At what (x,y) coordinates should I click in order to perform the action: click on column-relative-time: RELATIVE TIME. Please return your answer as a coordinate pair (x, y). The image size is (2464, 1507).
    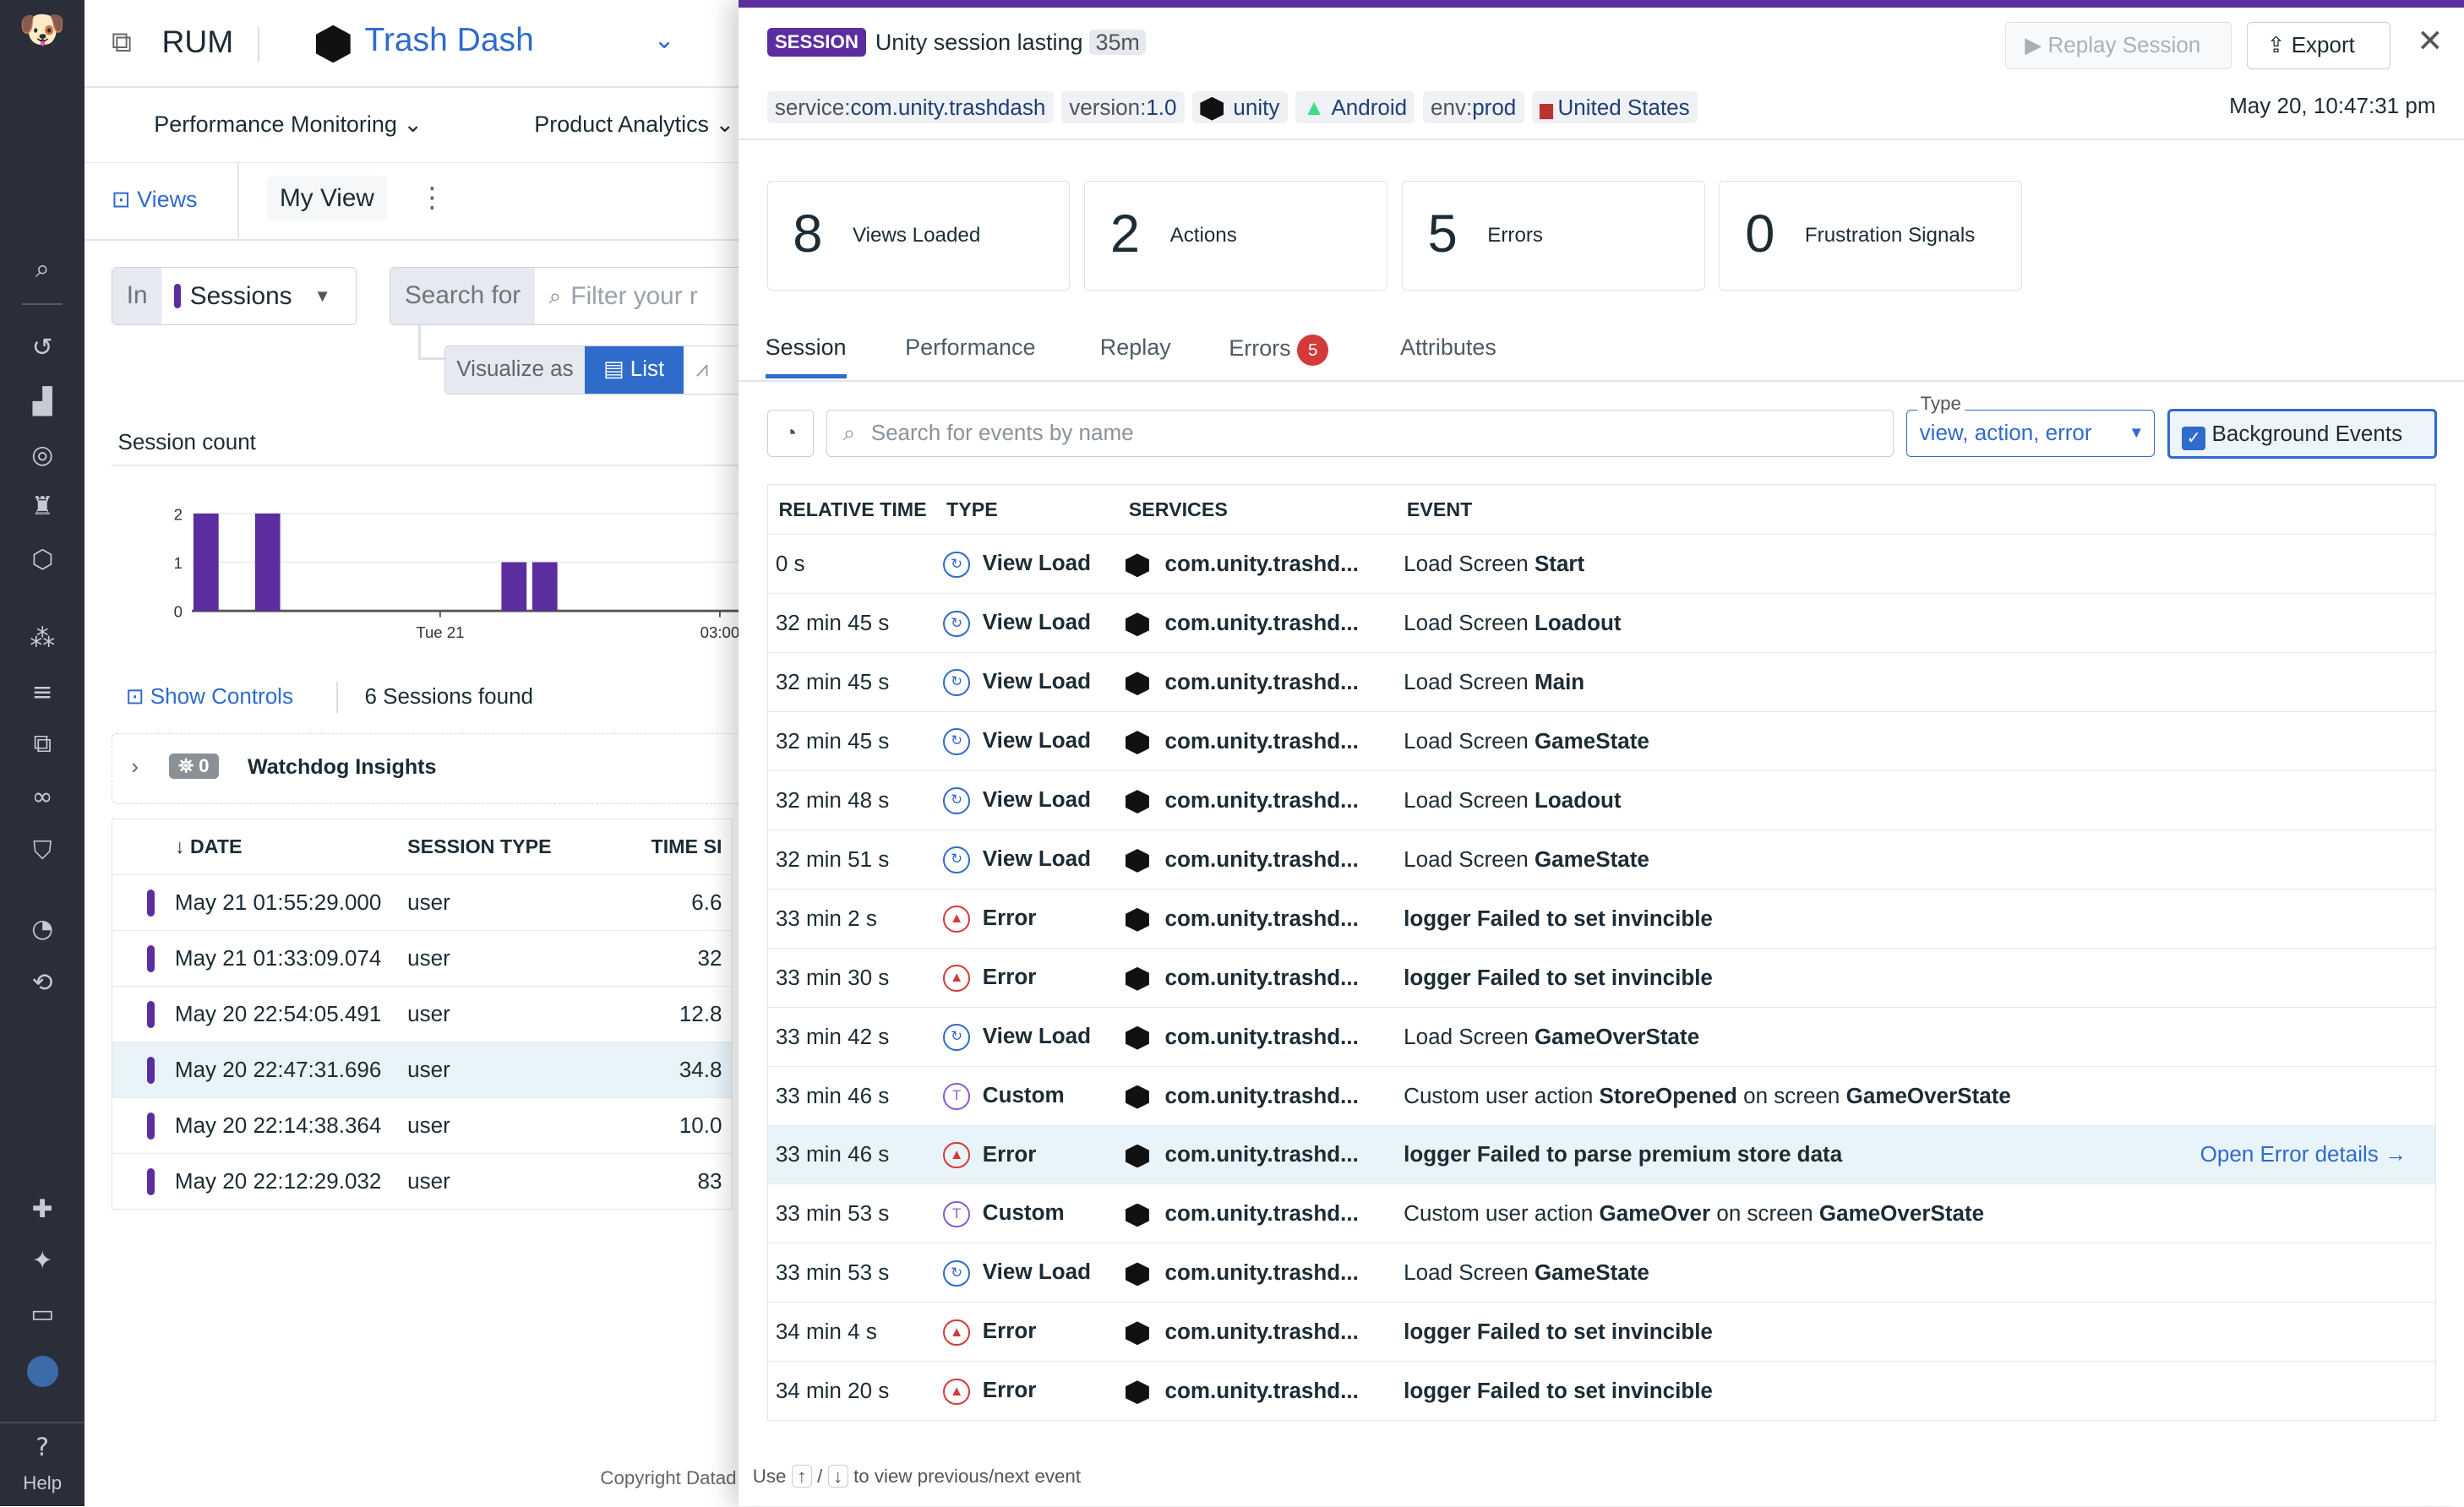
    Looking at the image, I should click on (853, 509).